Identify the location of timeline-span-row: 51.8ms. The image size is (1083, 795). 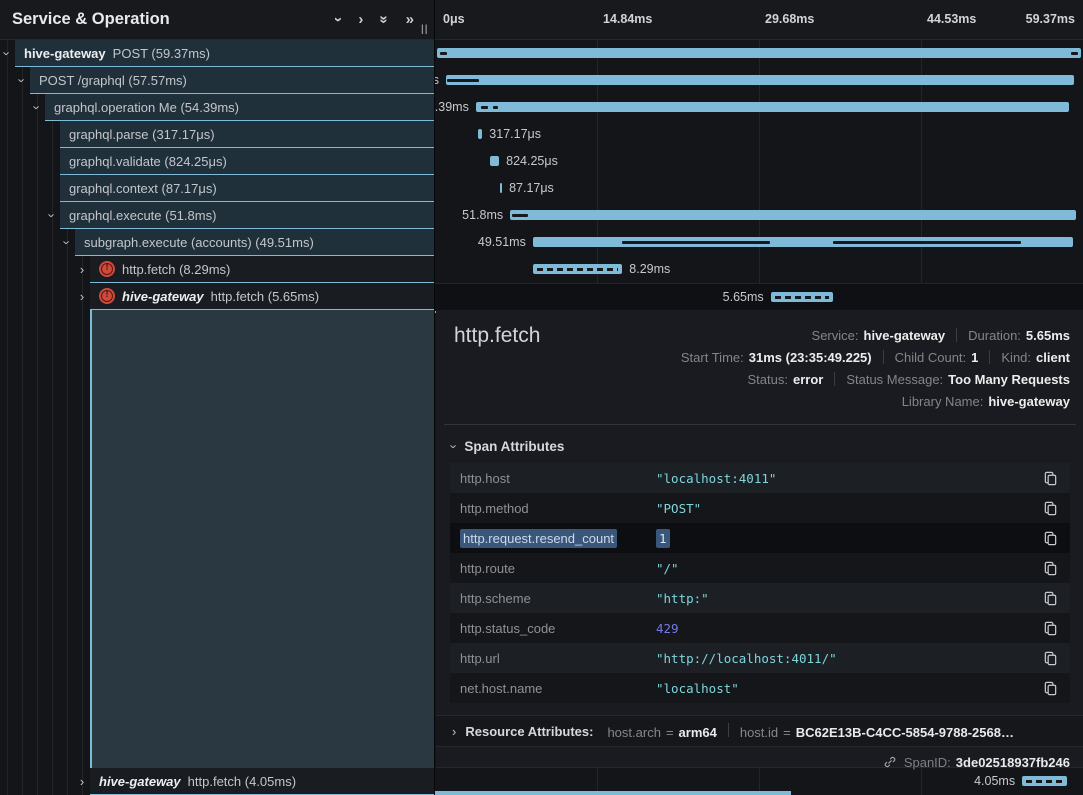
(759, 215).